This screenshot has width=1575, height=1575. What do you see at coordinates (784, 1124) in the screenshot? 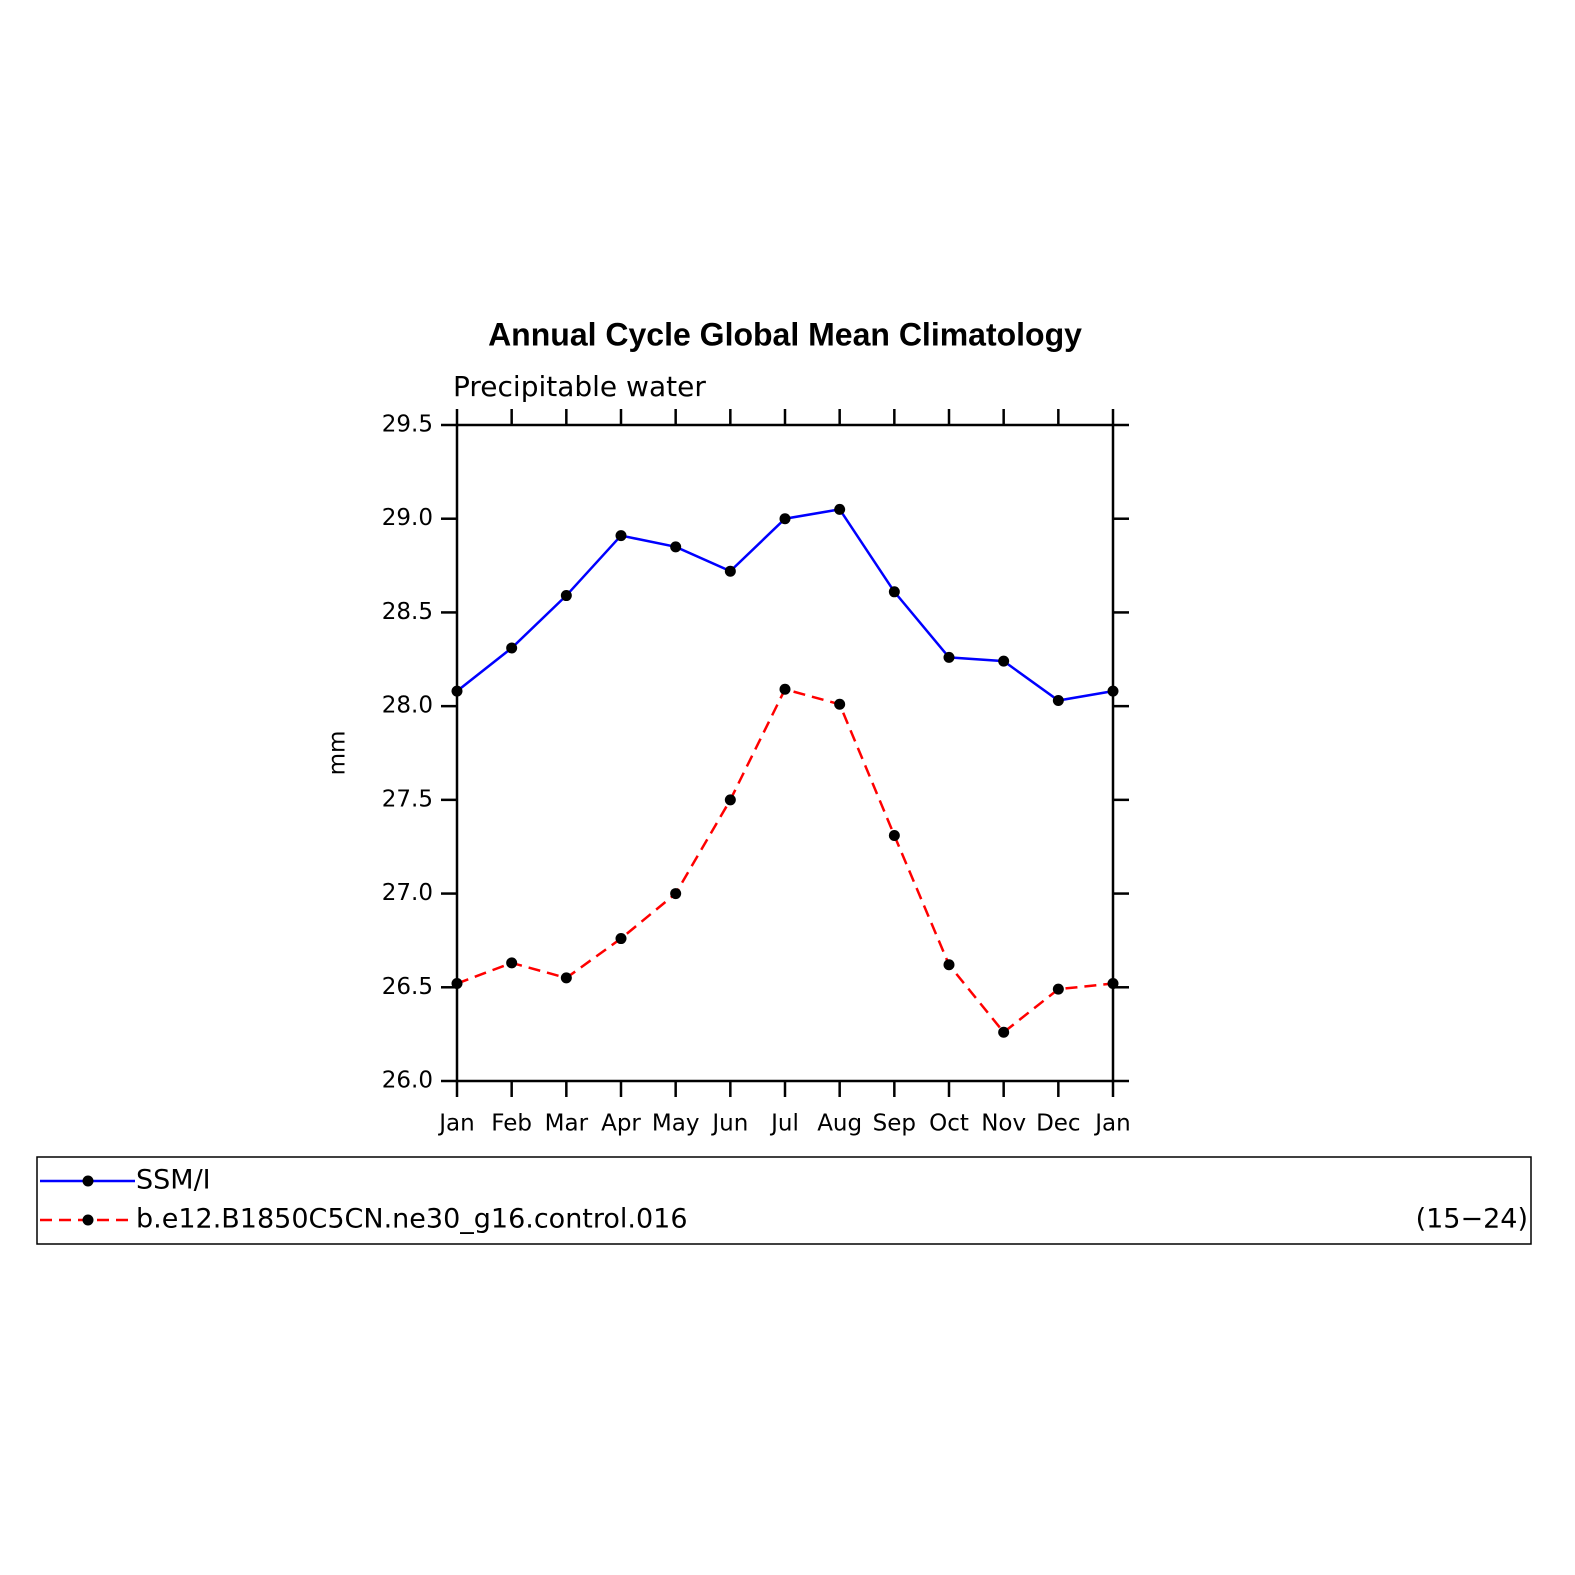
I see `x-tick-label: Jul` at bounding box center [784, 1124].